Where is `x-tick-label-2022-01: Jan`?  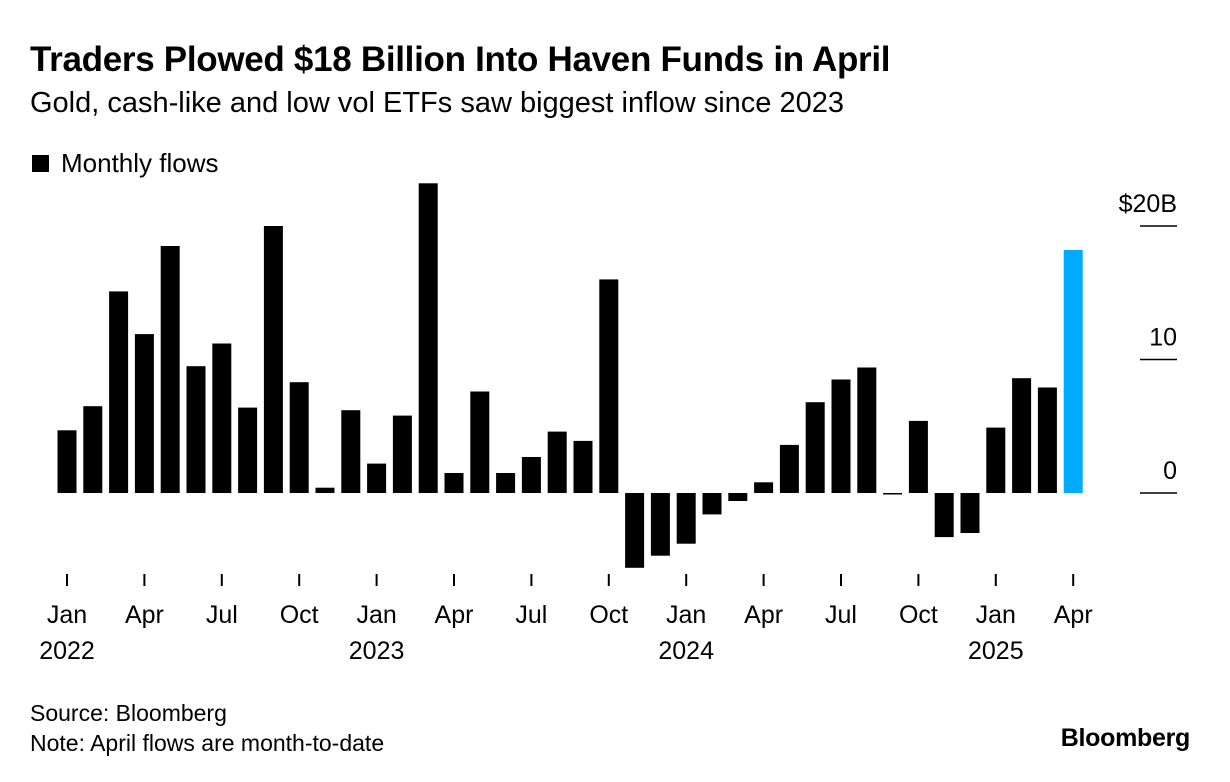 x-tick-label-2022-01: Jan is located at coordinates (67, 615).